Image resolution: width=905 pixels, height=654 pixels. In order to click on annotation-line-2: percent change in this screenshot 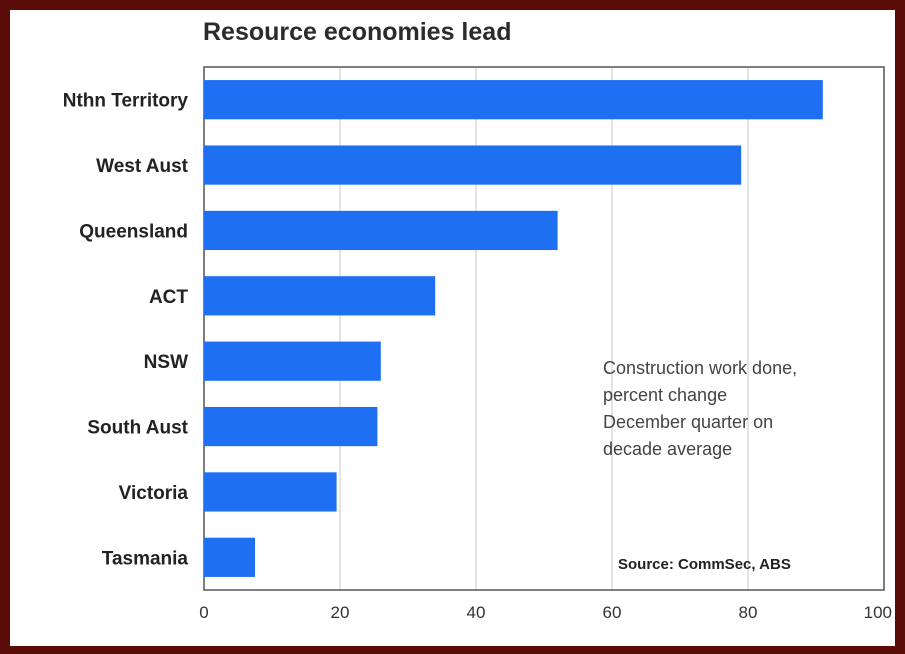, I will do `click(665, 395)`.